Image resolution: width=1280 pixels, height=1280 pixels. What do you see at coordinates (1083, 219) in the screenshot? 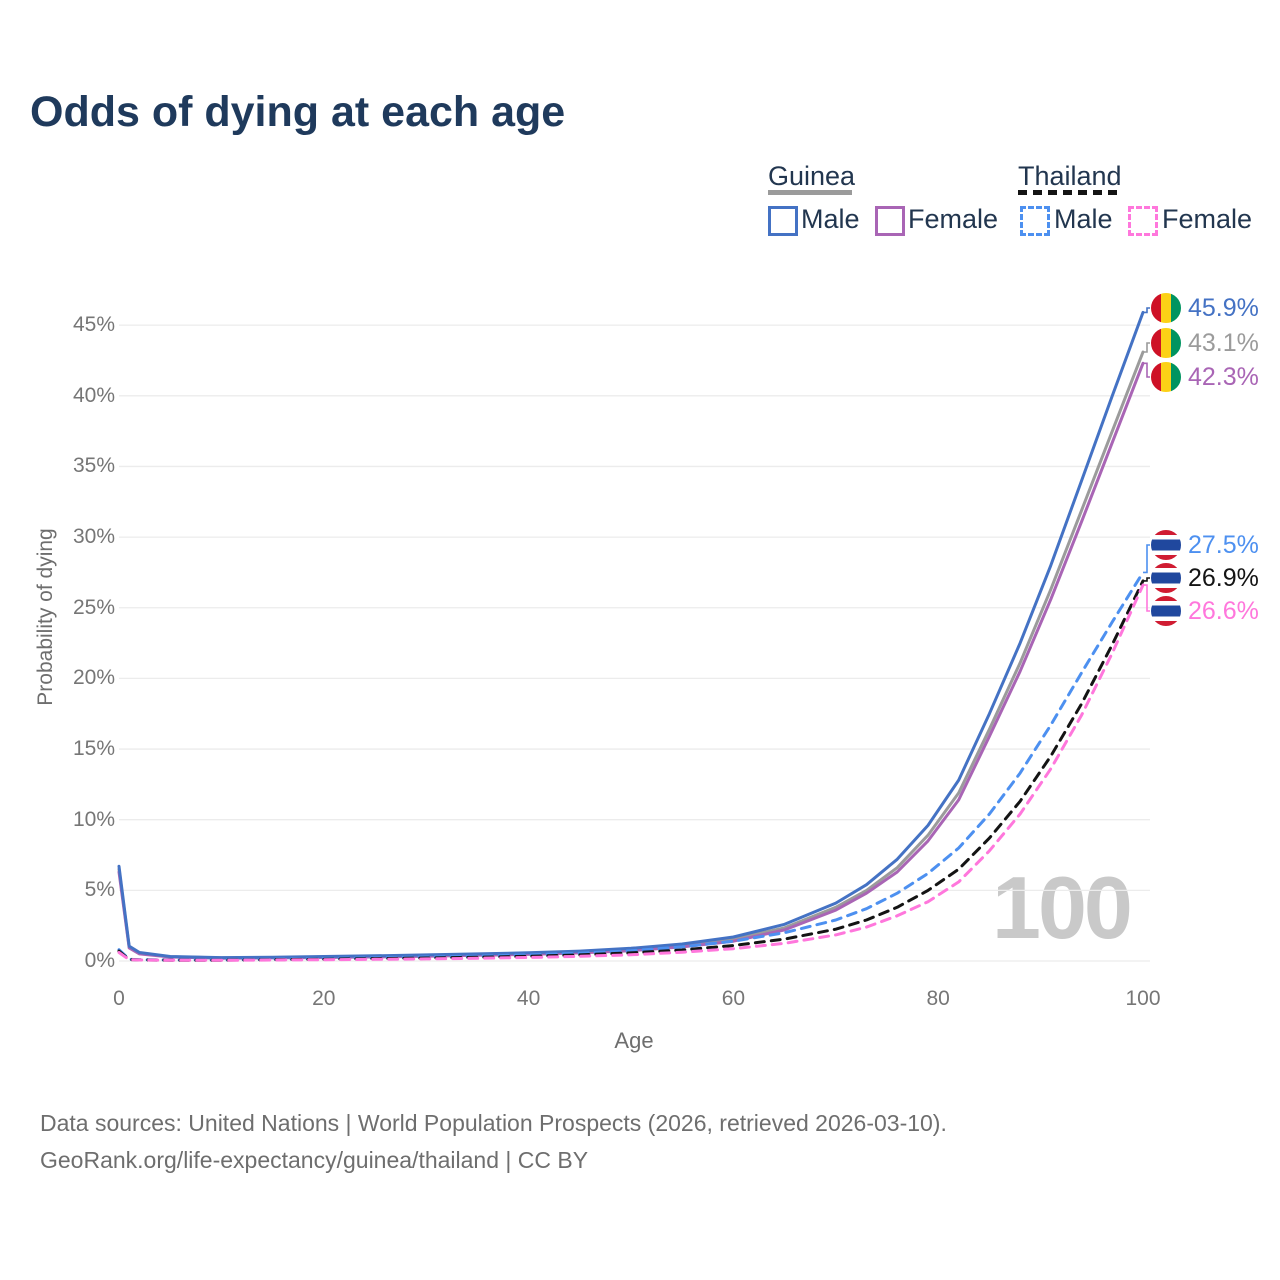
I see `legend-label-thailand-male: Male` at bounding box center [1083, 219].